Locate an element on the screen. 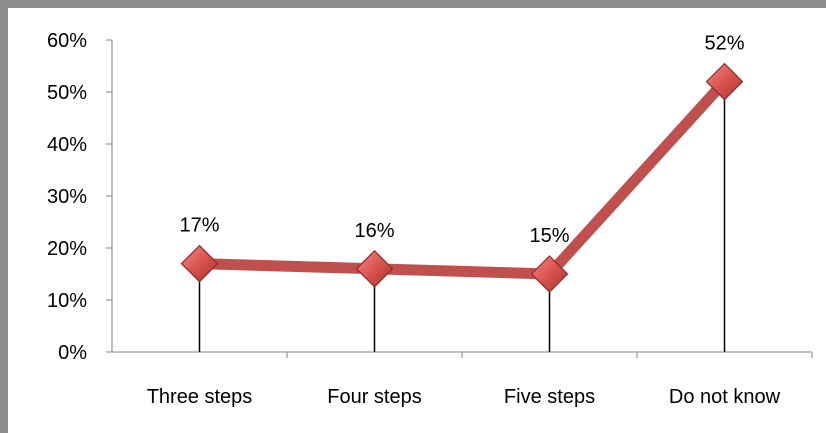  data-label: 52% is located at coordinates (724, 44).